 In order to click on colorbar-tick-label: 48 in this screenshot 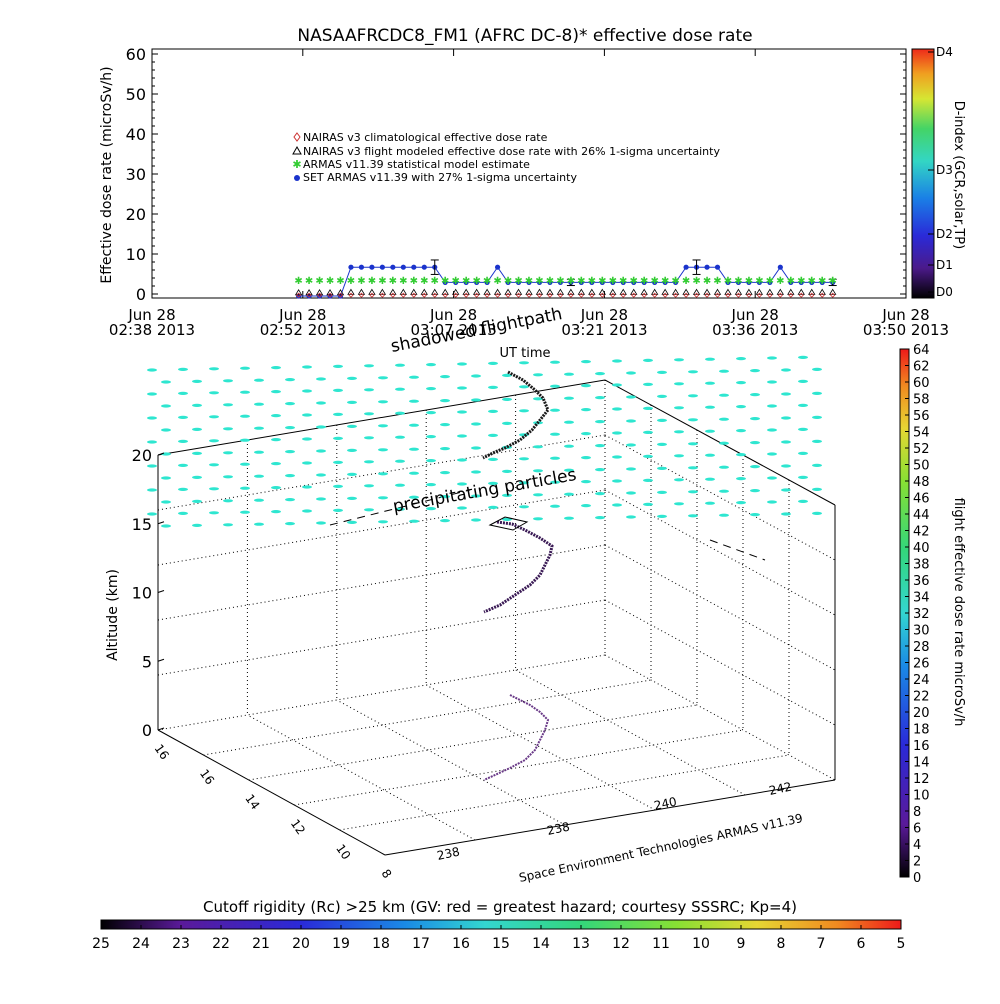, I will do `click(921, 482)`.